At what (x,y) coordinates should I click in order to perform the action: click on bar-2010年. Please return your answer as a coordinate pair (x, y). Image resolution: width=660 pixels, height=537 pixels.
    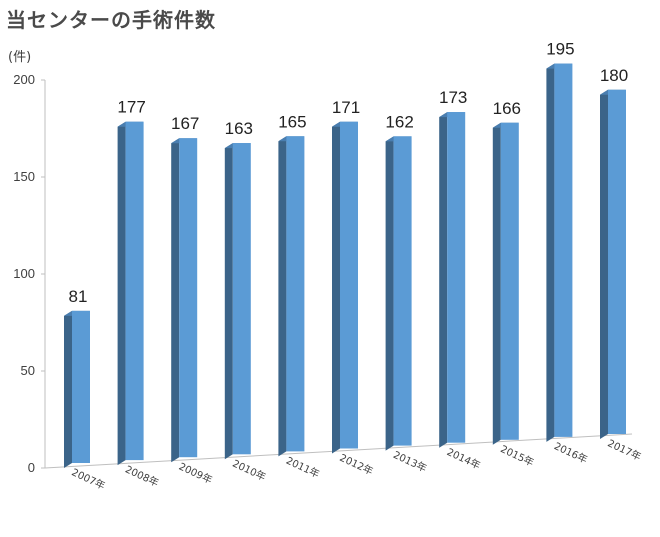
    Looking at the image, I should click on (237, 301).